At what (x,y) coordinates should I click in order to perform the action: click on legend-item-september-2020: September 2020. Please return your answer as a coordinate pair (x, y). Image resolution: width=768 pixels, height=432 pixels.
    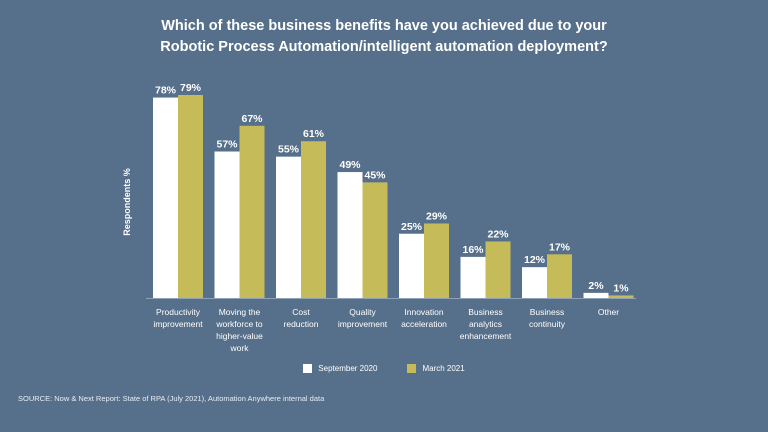
    Looking at the image, I should click on (340, 368).